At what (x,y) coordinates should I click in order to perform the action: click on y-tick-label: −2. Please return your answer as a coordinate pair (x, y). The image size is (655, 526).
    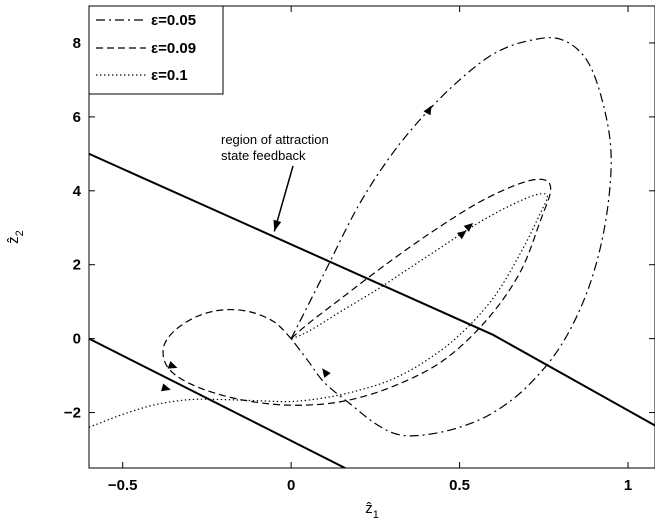
    Looking at the image, I should click on (72, 413).